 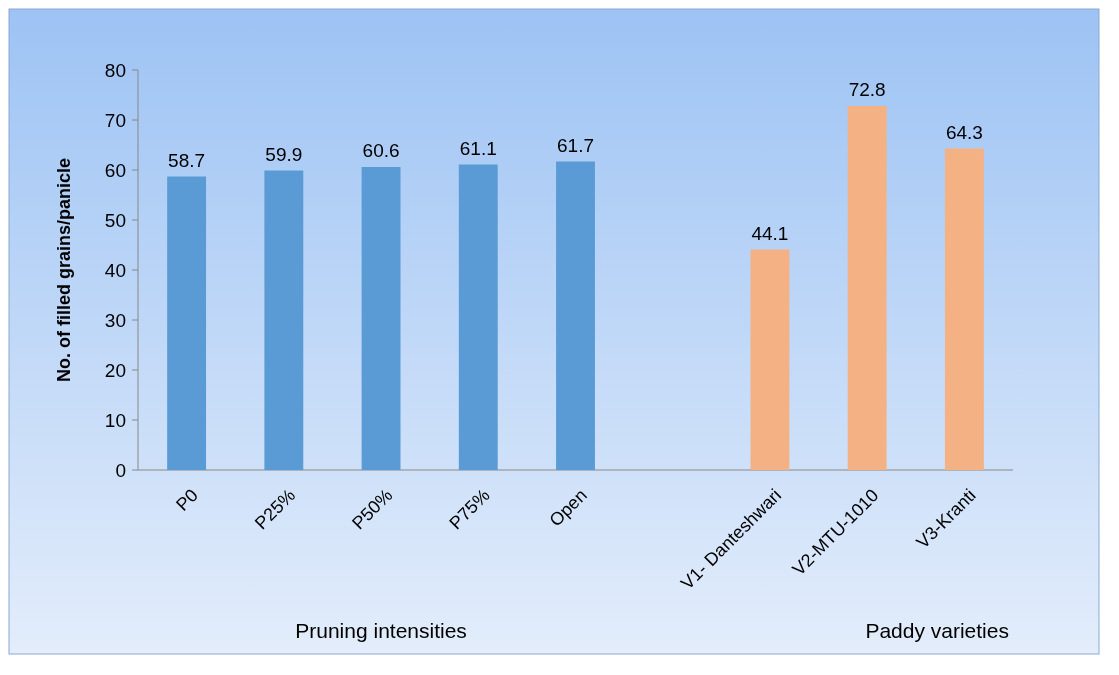 I want to click on y-tick-label: 30, so click(x=115, y=320).